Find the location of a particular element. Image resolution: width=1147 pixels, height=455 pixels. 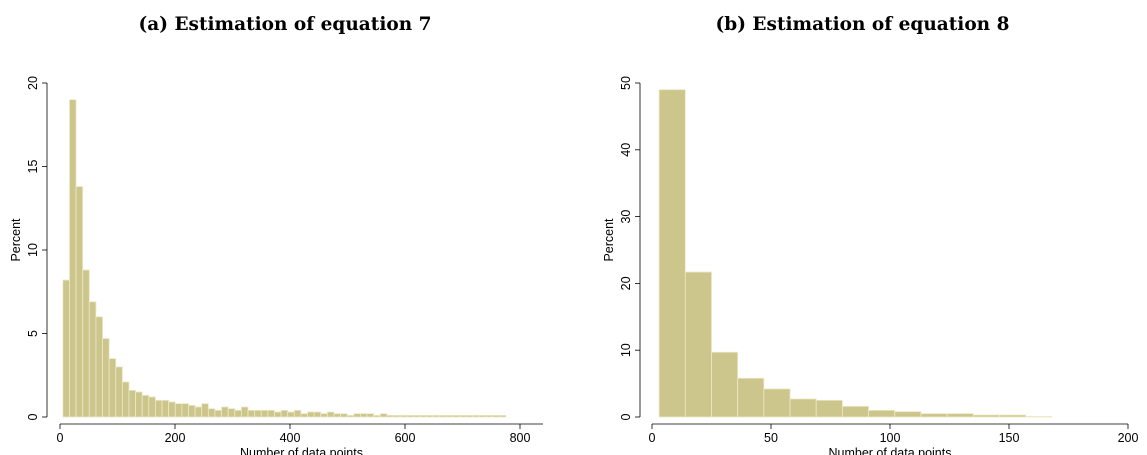

chart-a-x-tick-label: 600 is located at coordinates (405, 438).